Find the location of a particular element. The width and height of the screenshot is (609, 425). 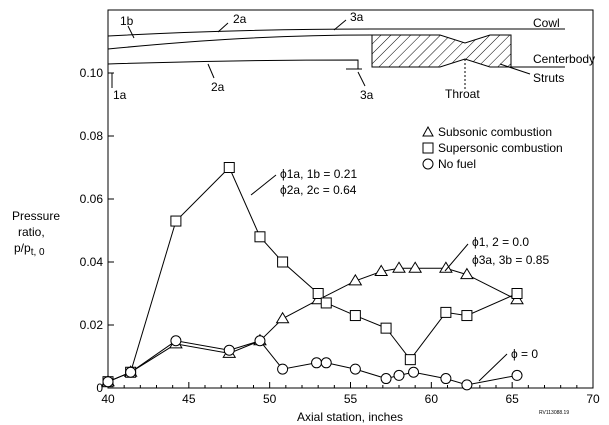

x-tick-label-2: 50 is located at coordinates (270, 399).